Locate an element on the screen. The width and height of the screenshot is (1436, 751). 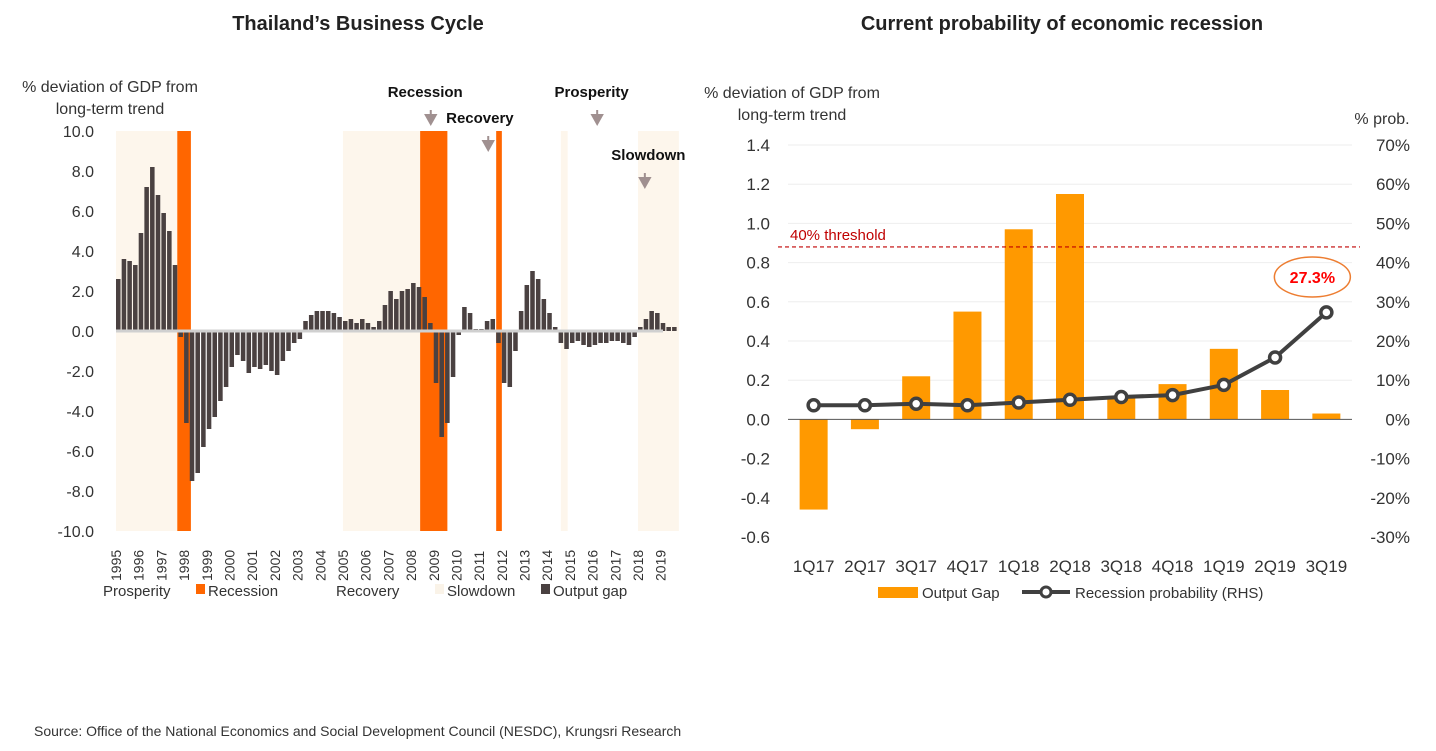
y2-tick-label: -30% is located at coordinates (1390, 537).